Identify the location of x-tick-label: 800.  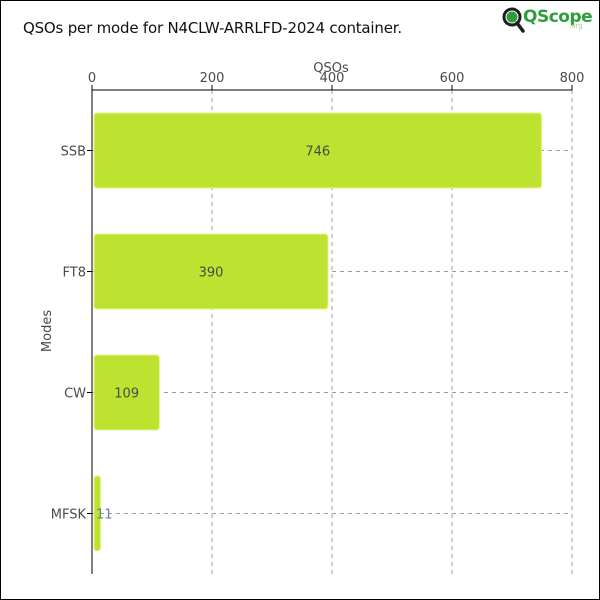
(572, 78).